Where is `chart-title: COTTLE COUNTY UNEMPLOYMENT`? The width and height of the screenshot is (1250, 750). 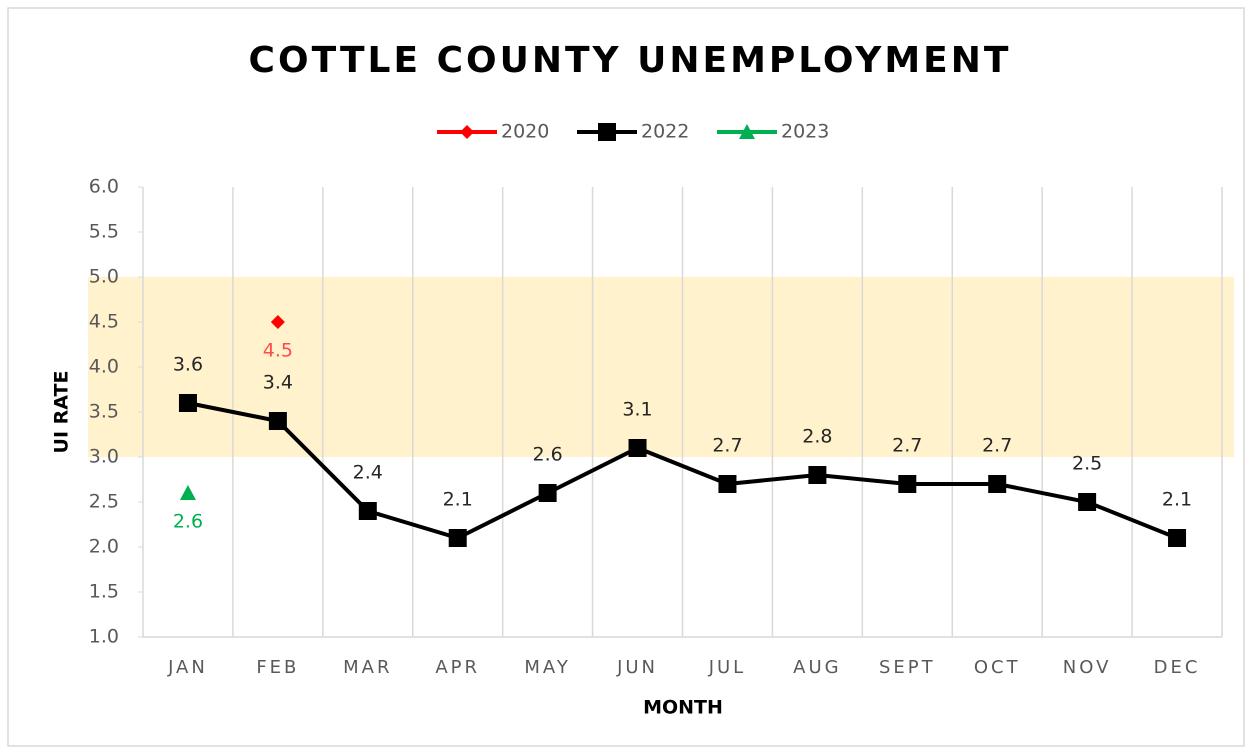 chart-title: COTTLE COUNTY UNEMPLOYMENT is located at coordinates (630, 60).